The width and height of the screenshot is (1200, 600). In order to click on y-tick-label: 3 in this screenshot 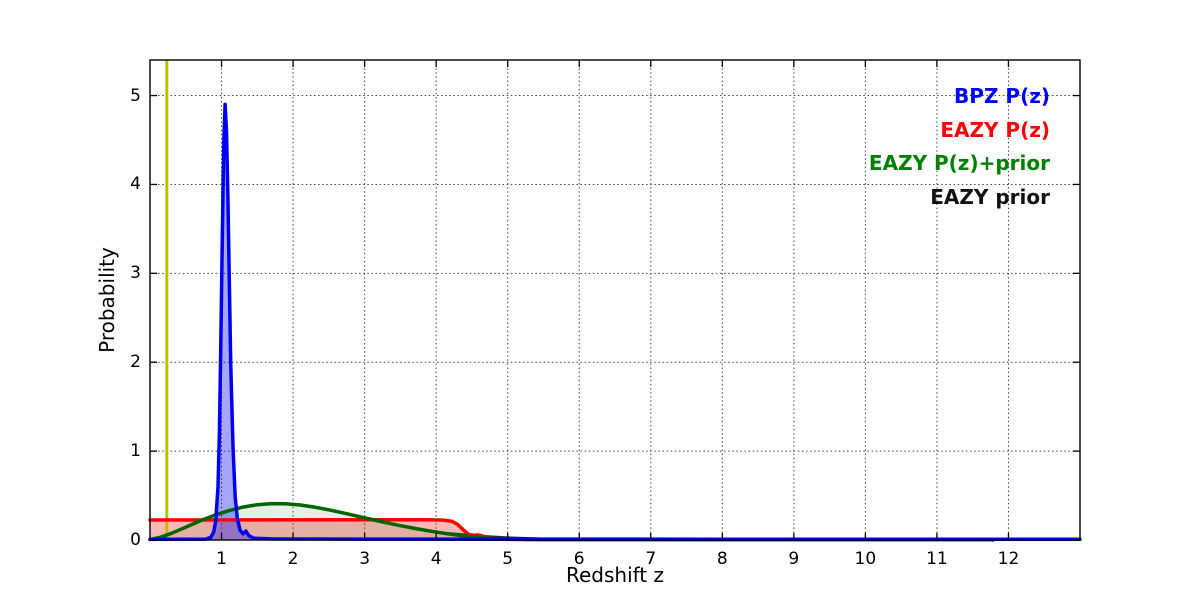, I will do `click(135, 273)`.